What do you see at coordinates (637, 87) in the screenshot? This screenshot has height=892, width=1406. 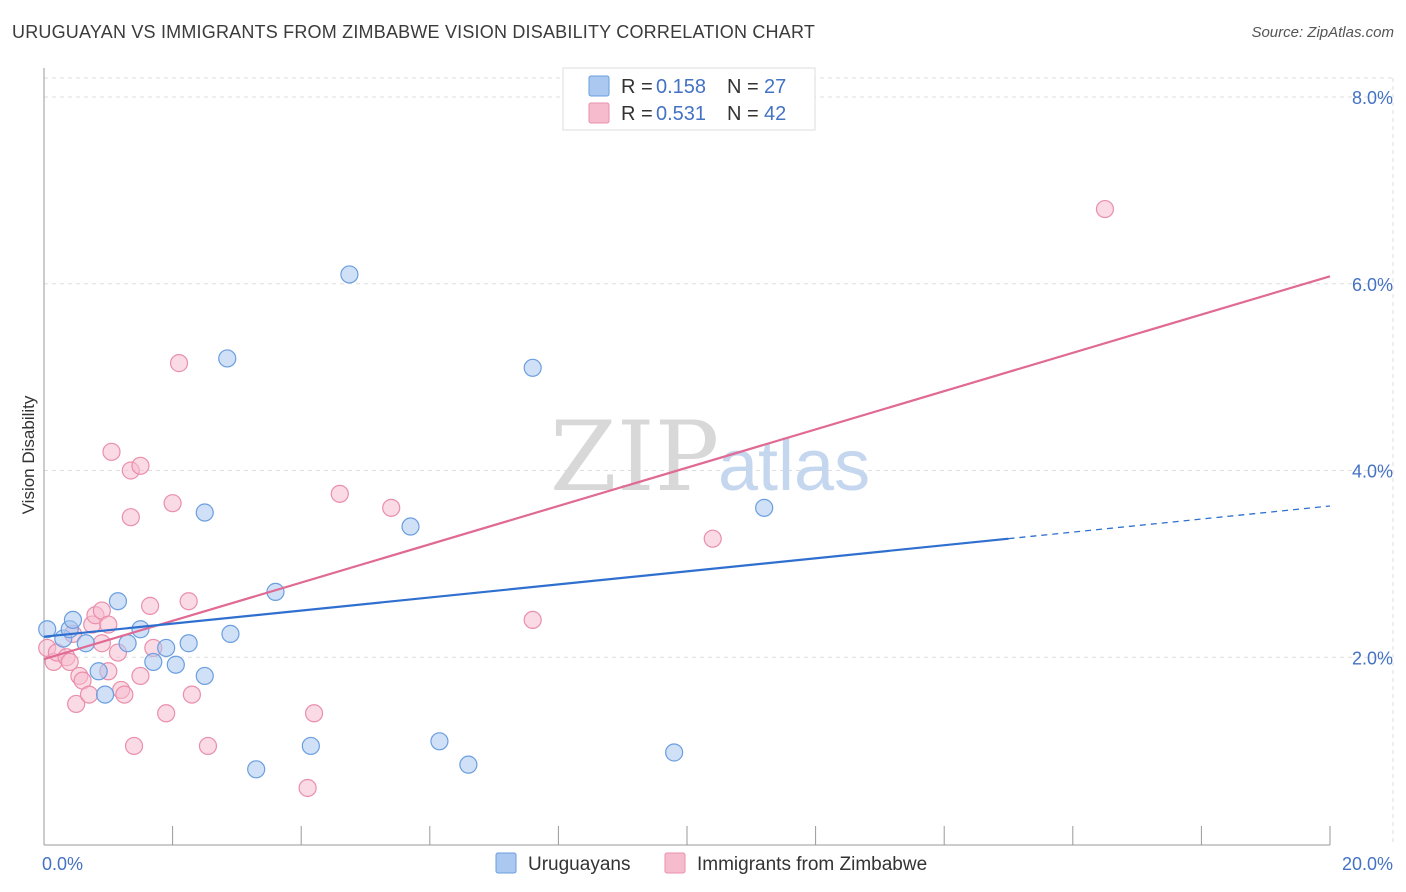 I see `legend-r-label-0: R =` at bounding box center [637, 87].